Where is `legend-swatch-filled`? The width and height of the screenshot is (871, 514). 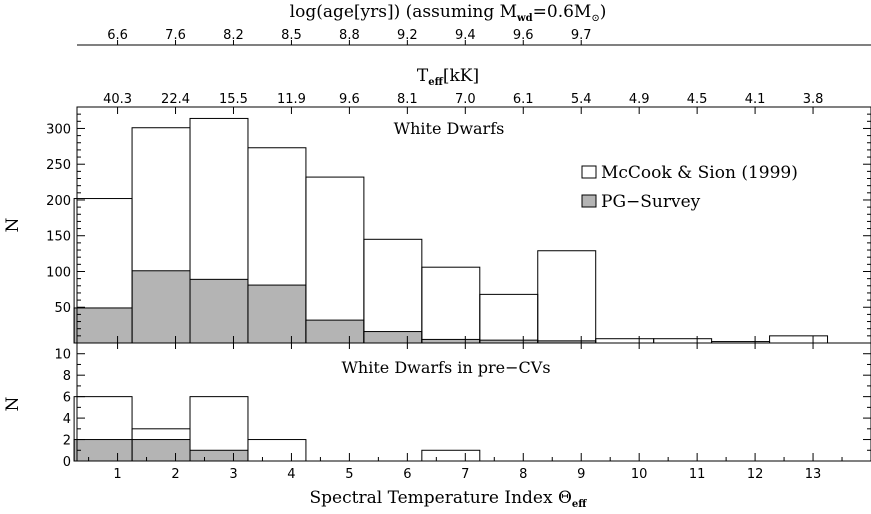
legend-swatch-filled is located at coordinates (589, 201).